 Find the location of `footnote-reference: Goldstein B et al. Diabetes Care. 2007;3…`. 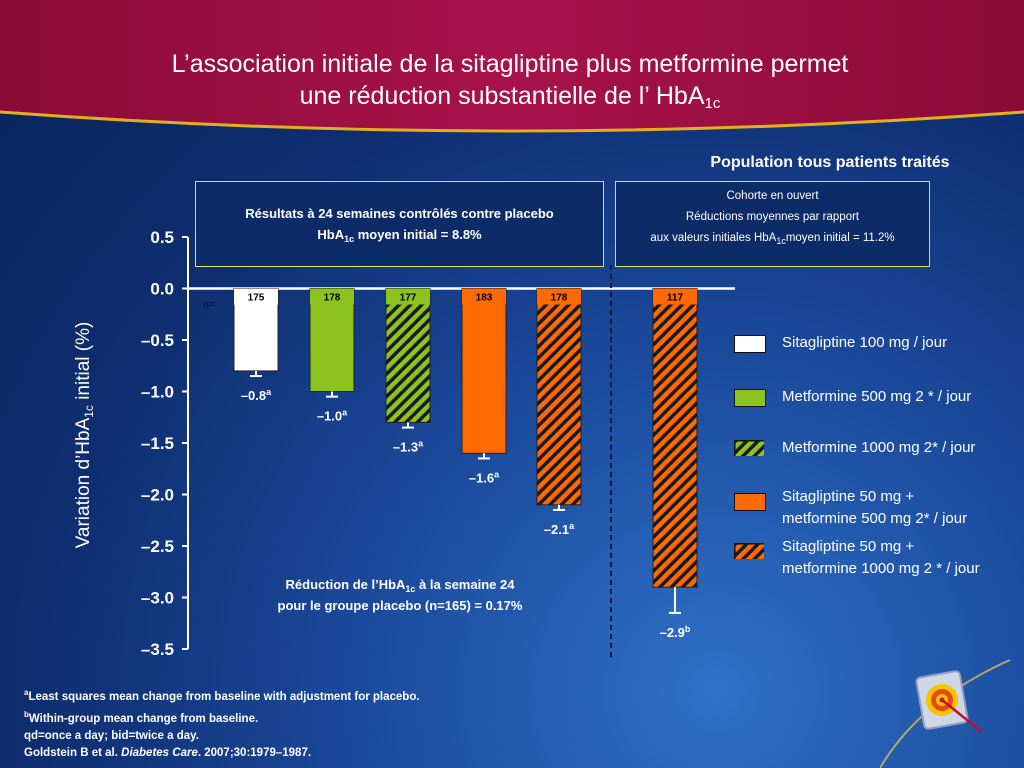

footnote-reference: Goldstein B et al. Diabetes Care. 2007;3… is located at coordinates (374, 753).